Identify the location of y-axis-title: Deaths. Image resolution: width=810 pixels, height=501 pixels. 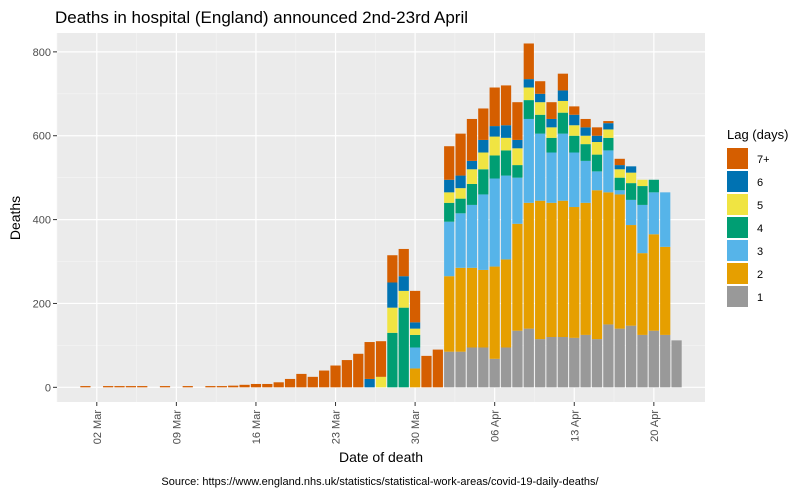
(15, 218).